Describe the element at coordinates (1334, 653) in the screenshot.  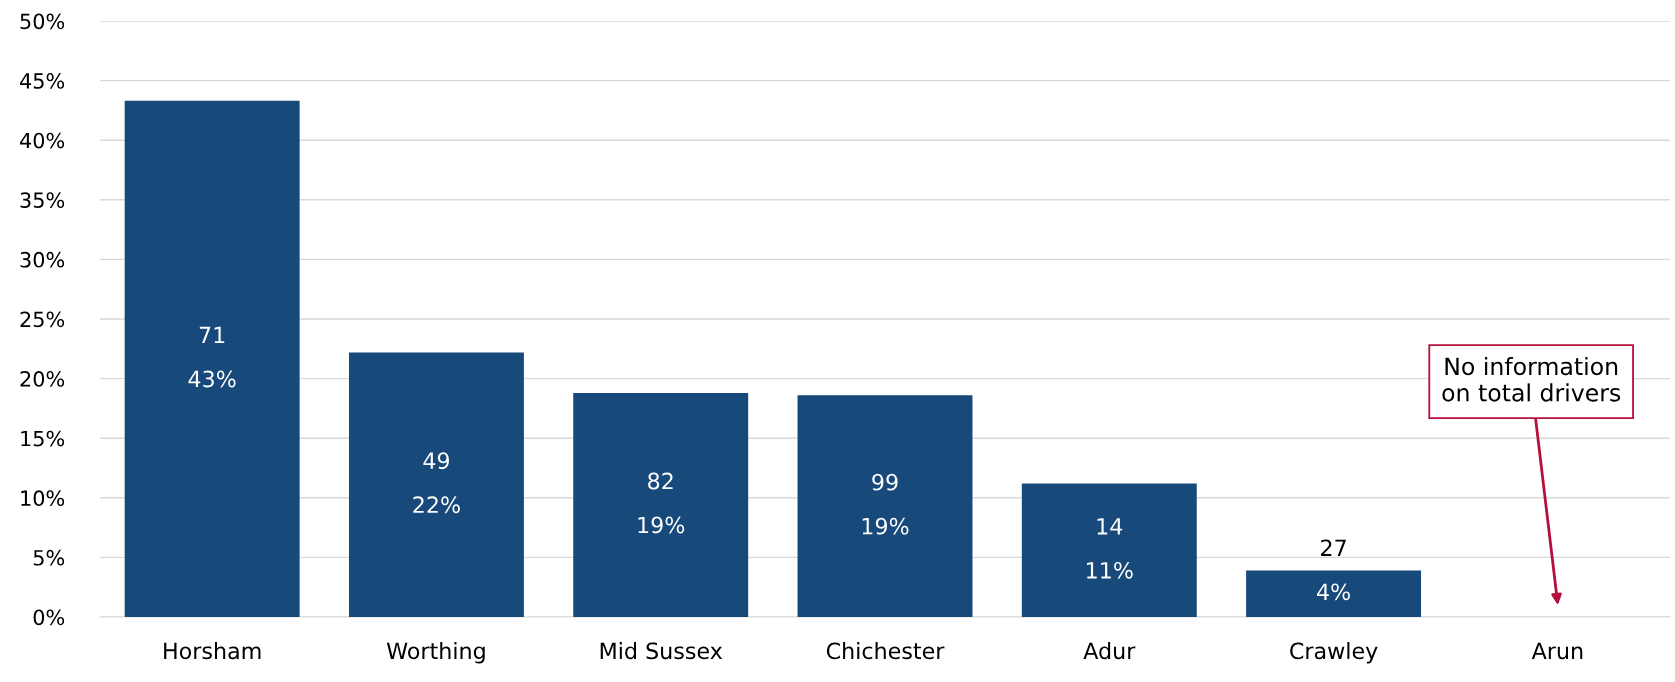
I see `x-tick-label: Crawley` at that location.